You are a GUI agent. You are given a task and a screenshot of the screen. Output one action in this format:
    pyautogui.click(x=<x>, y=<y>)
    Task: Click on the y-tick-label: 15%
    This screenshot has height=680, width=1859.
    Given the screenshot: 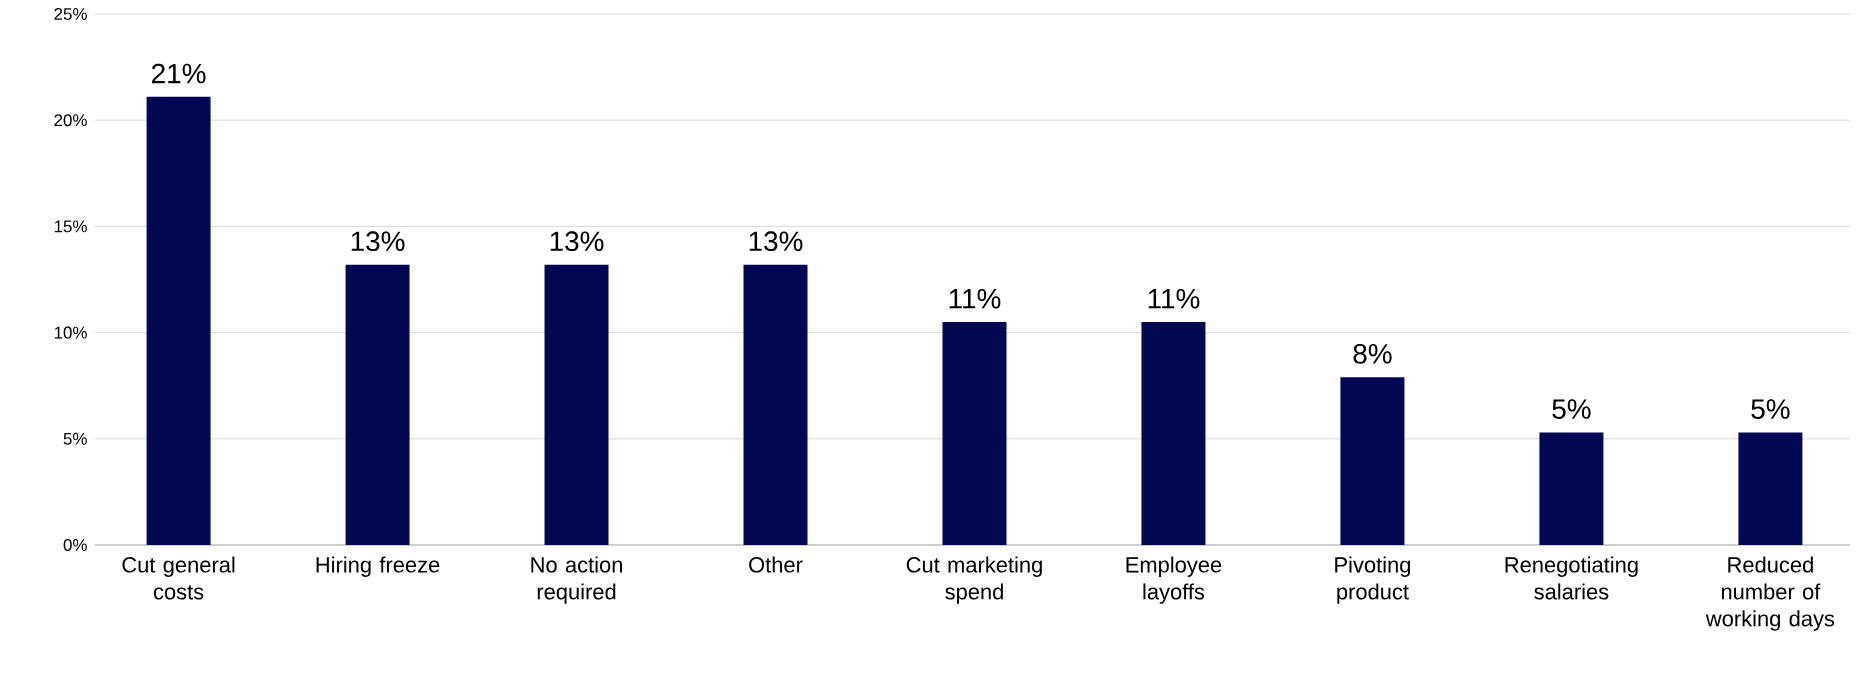 What is the action you would take?
    pyautogui.click(x=70, y=226)
    